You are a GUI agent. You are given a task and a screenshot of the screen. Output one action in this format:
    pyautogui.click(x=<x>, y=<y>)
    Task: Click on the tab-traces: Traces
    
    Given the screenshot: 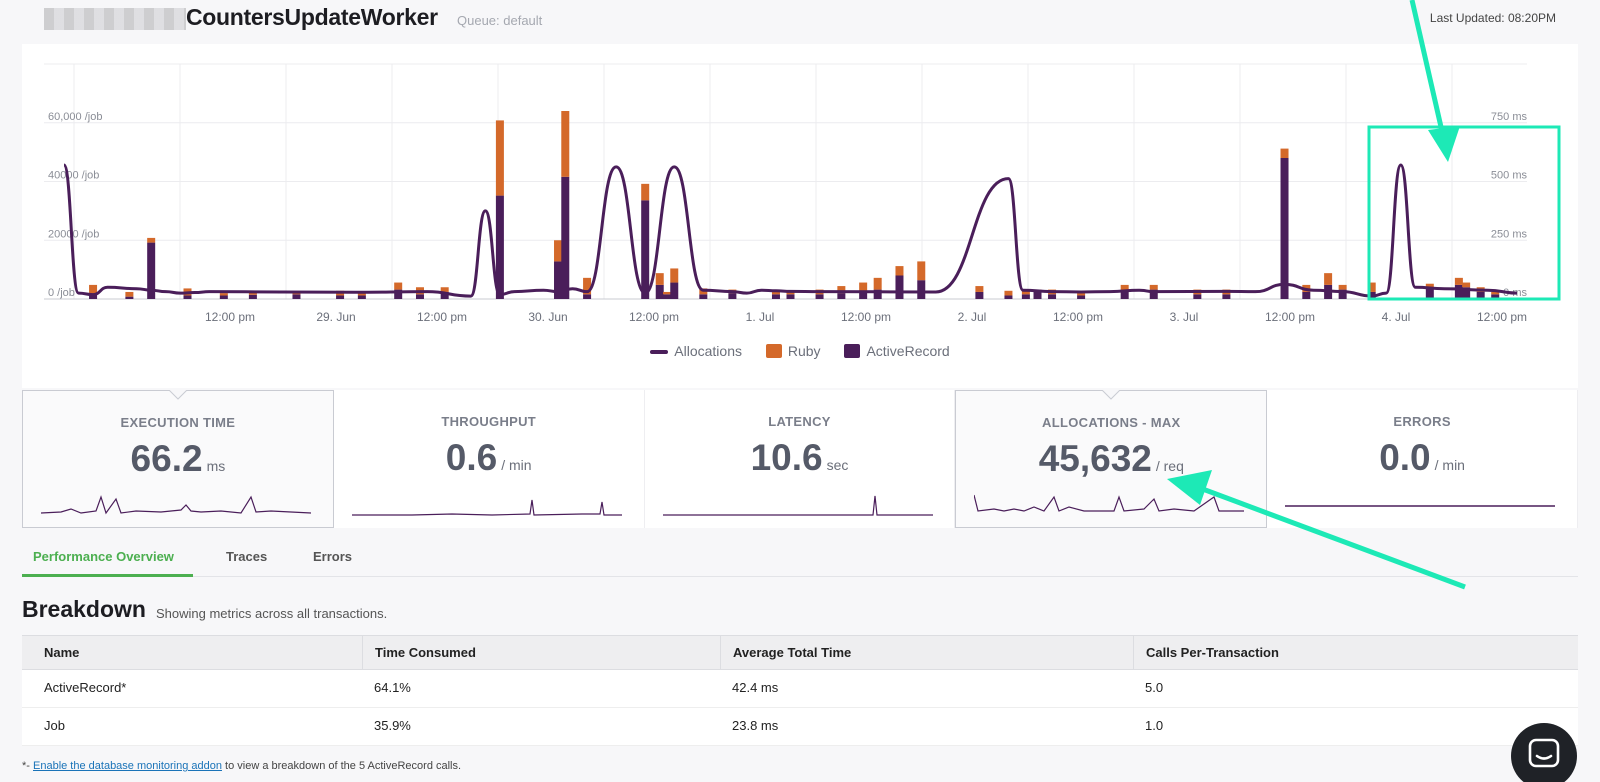 What is the action you would take?
    pyautogui.click(x=247, y=556)
    